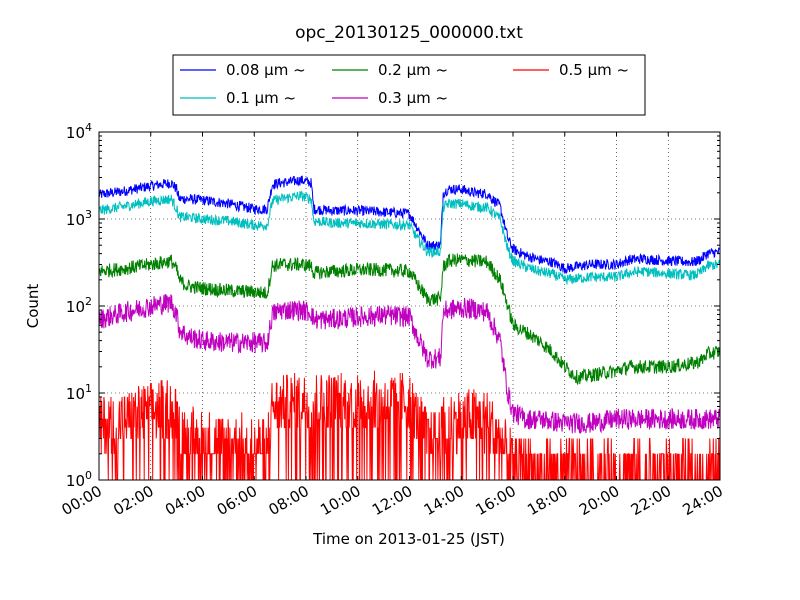 The image size is (800, 600). What do you see at coordinates (340, 500) in the screenshot?
I see `x-tick-label: 10:00` at bounding box center [340, 500].